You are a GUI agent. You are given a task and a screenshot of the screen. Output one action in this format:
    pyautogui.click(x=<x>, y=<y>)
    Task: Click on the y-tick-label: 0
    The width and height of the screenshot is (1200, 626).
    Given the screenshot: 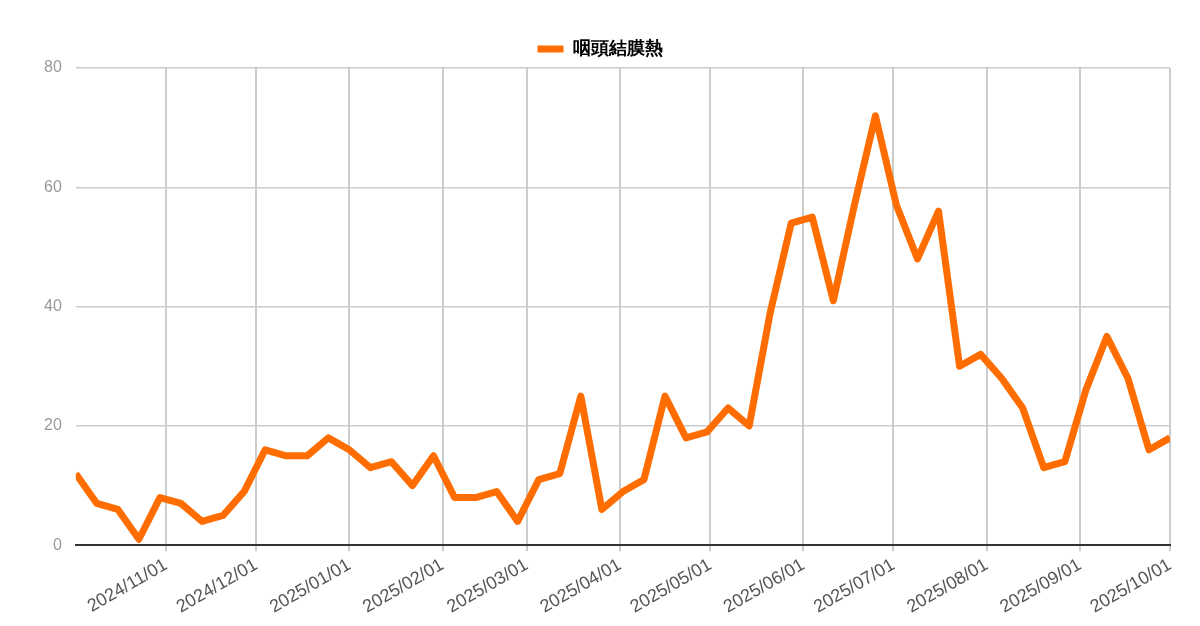 What is the action you would take?
    pyautogui.click(x=57, y=544)
    